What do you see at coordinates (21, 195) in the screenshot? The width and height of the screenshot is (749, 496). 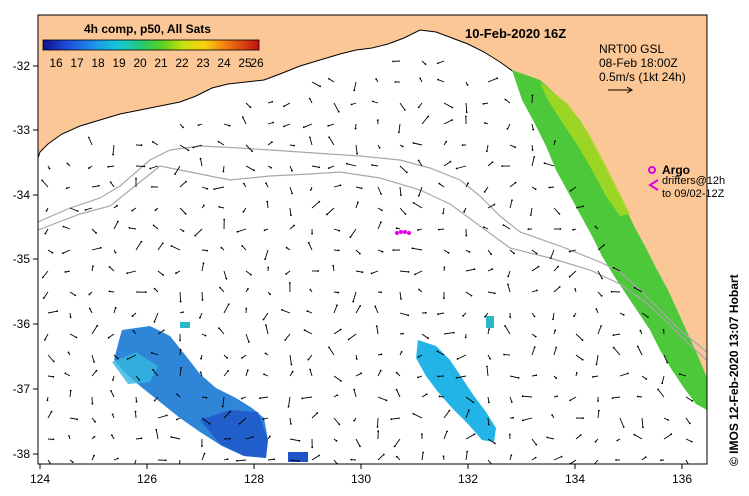 I see `lat-tick: -34` at bounding box center [21, 195].